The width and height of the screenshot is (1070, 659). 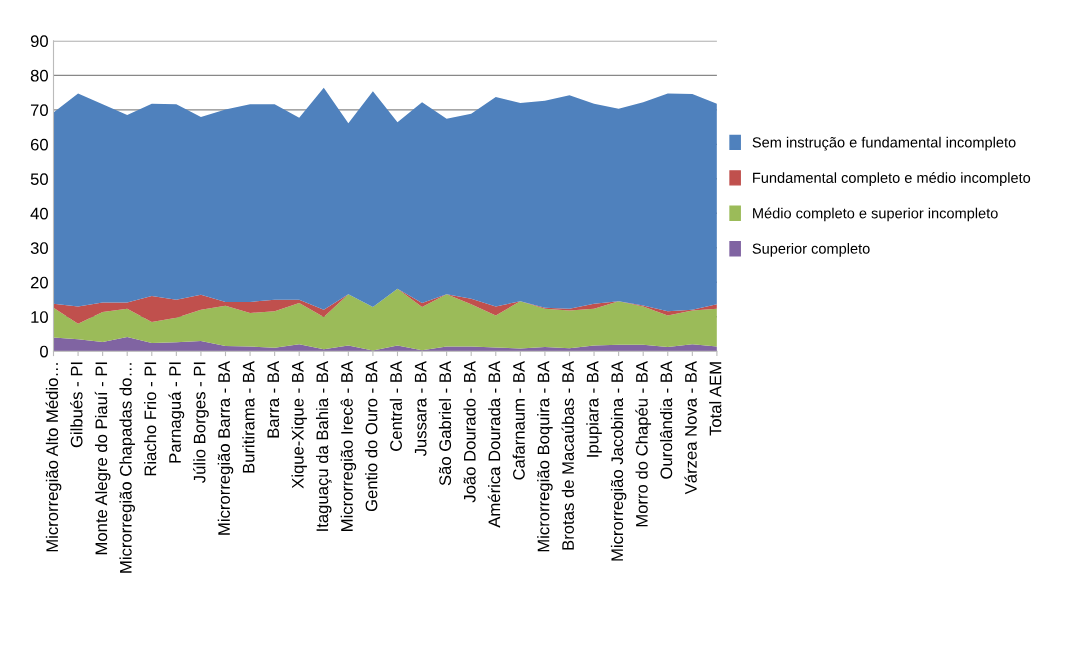 What do you see at coordinates (44, 351) in the screenshot?
I see `y-tick-label: 0` at bounding box center [44, 351].